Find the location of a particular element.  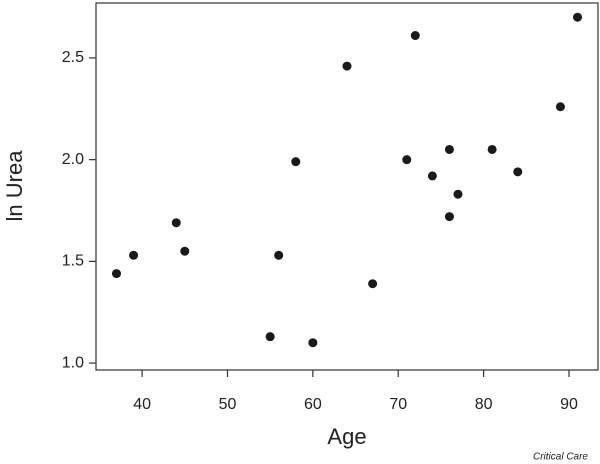

y-tick-label: 1.5 is located at coordinates (73, 261).